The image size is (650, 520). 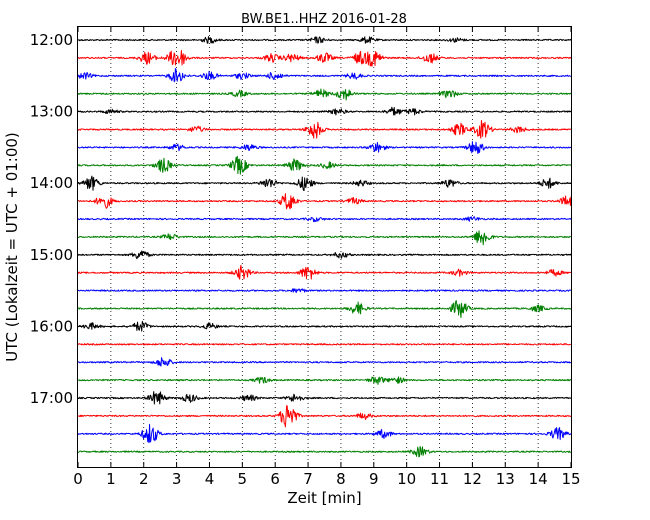 What do you see at coordinates (324, 19) in the screenshot?
I see `chart-title: BW.BE1..HHZ 2016-01-28` at bounding box center [324, 19].